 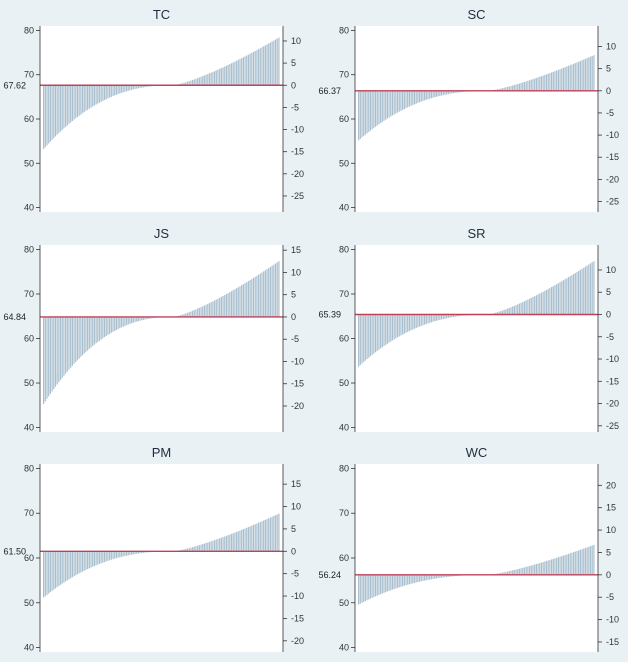 I want to click on right-tick-label: -5, so click(x=295, y=574).